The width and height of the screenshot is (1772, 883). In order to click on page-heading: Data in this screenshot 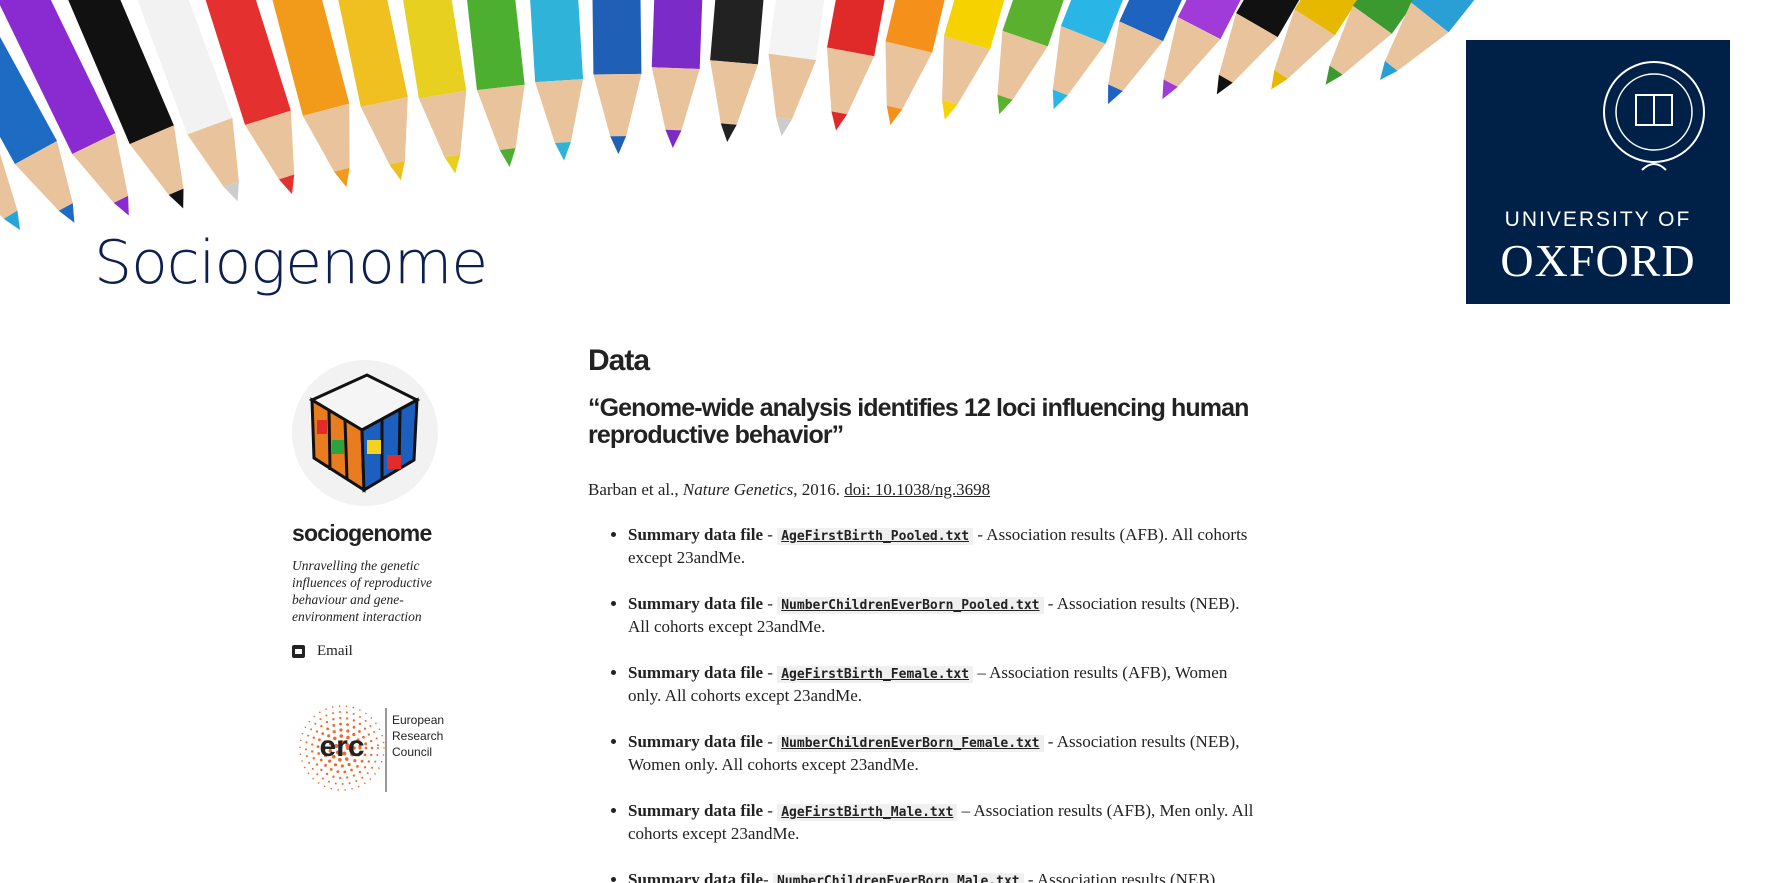, I will do `click(619, 360)`.